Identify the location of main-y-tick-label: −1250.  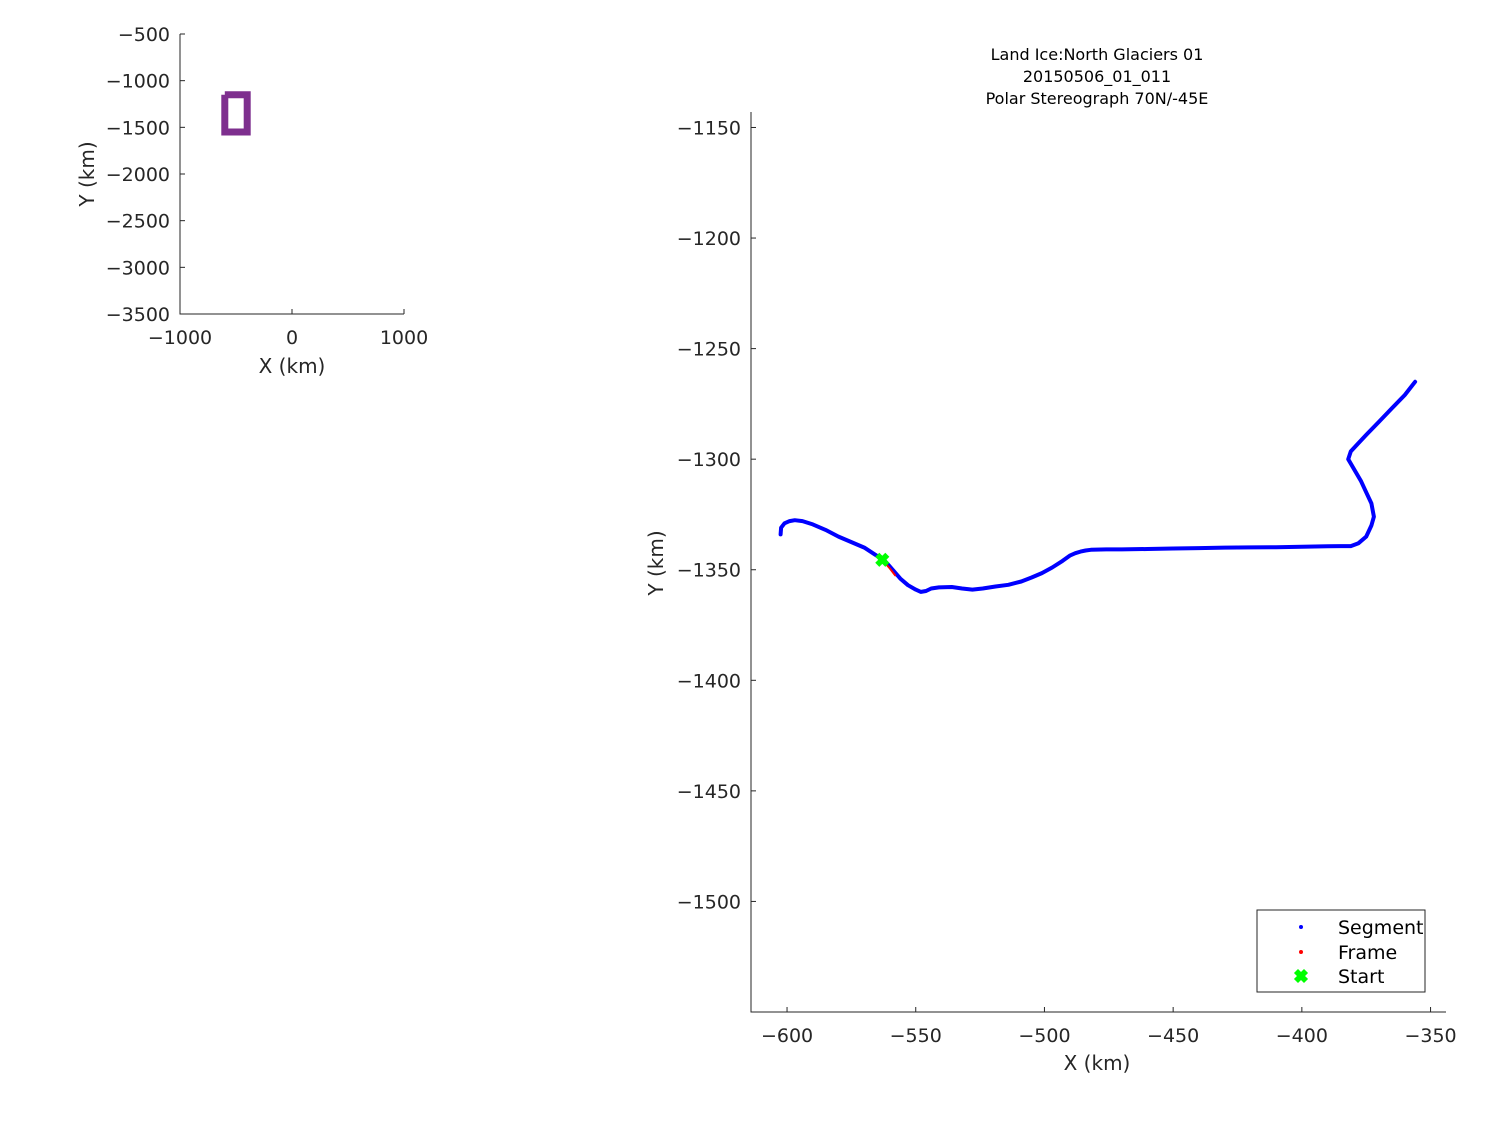
(709, 350).